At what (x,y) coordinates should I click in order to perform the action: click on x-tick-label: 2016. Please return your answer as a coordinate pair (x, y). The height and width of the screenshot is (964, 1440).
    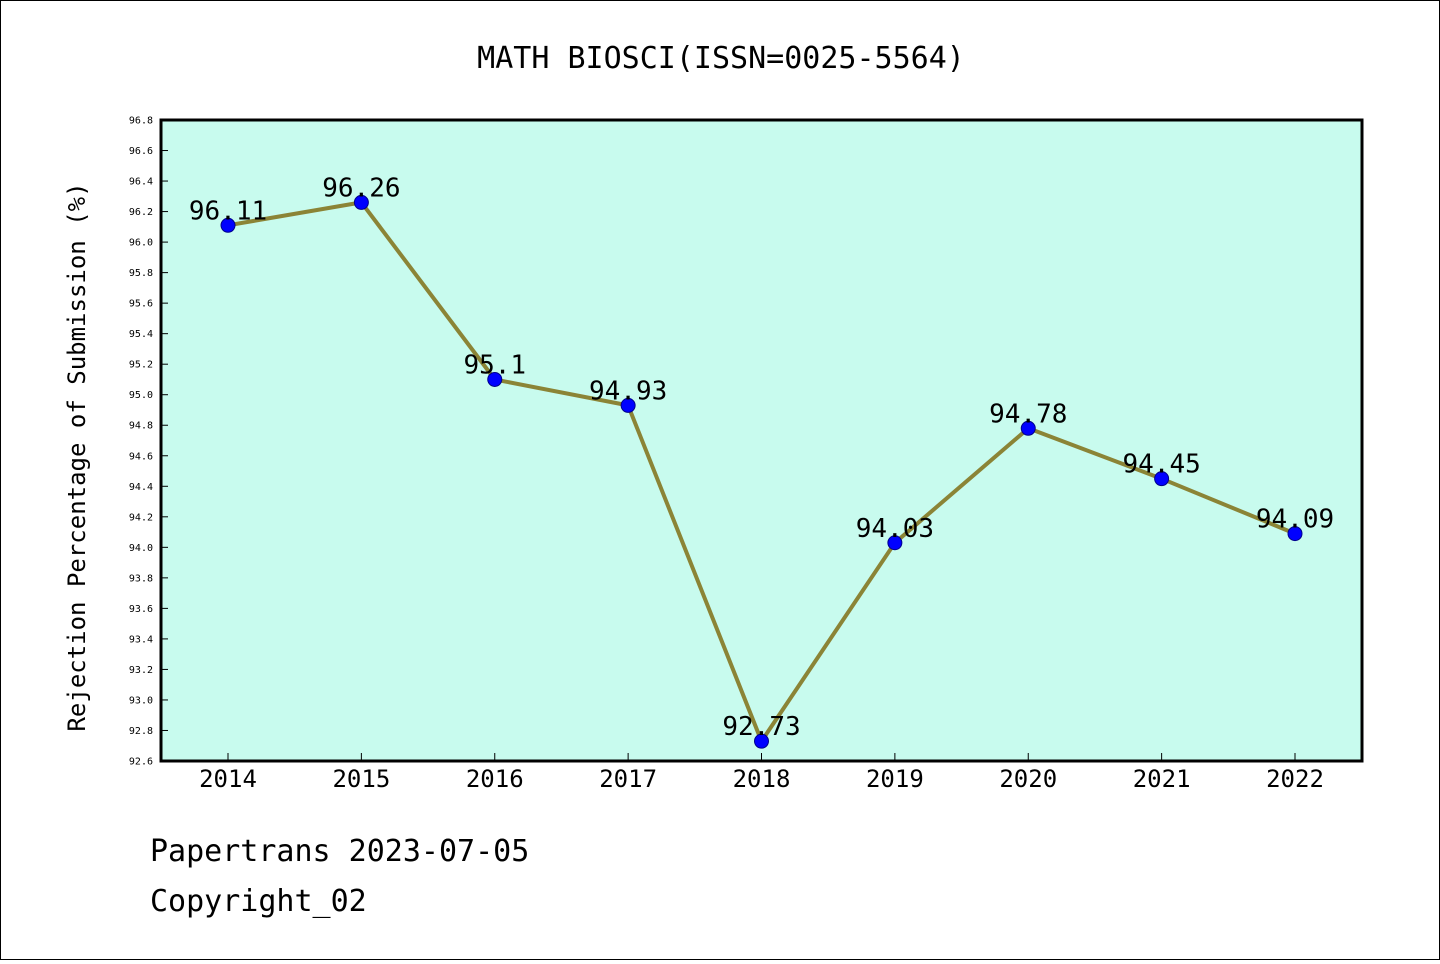
    Looking at the image, I should click on (495, 779).